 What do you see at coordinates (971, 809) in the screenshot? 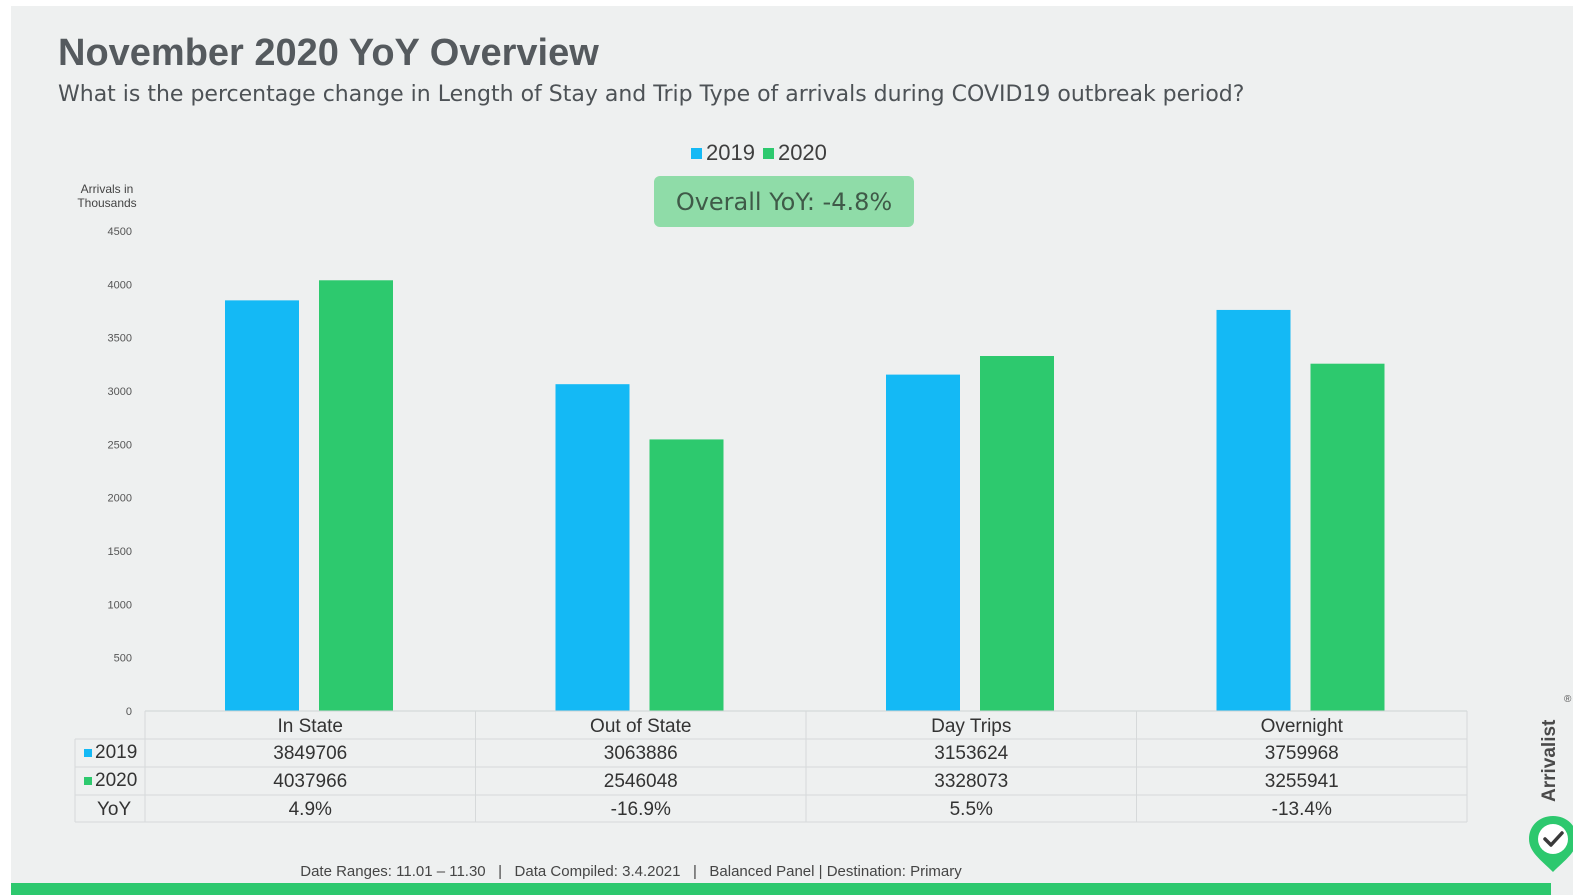
I see `yoy-value: 5.5%` at bounding box center [971, 809].